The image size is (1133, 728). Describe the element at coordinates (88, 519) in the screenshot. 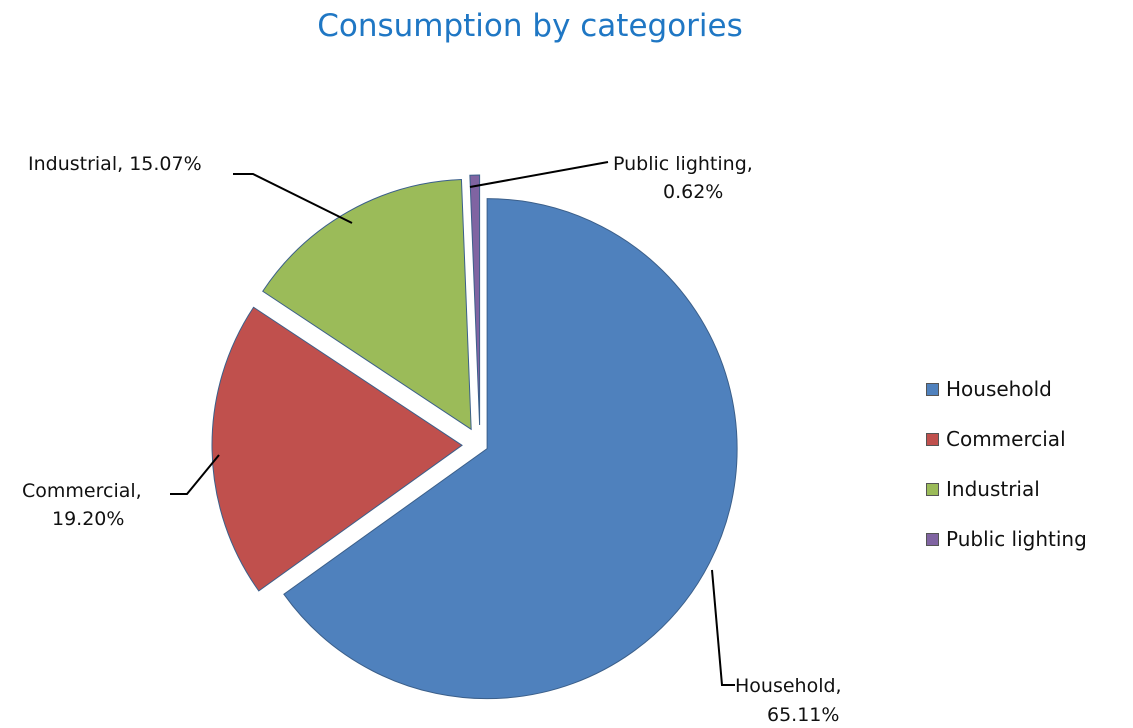

I see `data-label-commercial-line2: 19.20%` at that location.